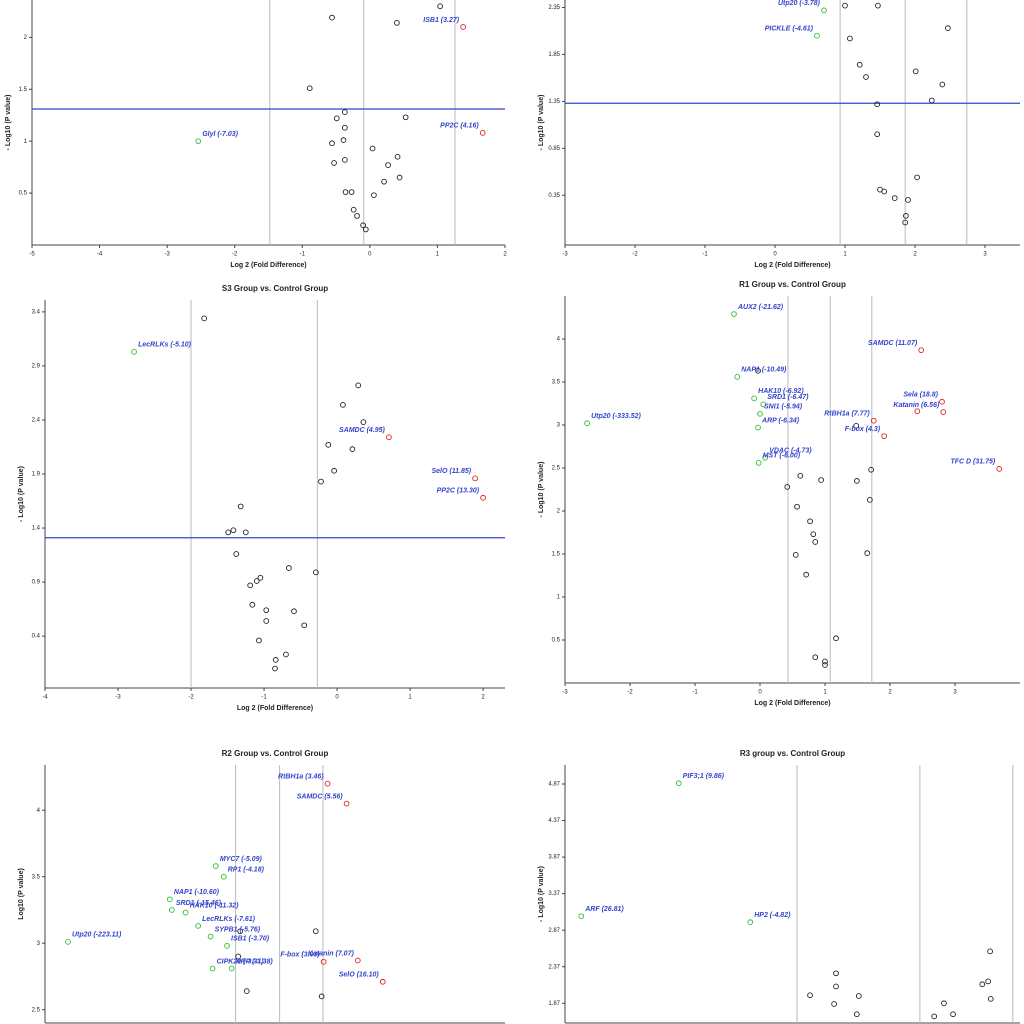 The width and height of the screenshot is (1024, 1024). What do you see at coordinates (635, 255) in the screenshot?
I see `x-tick-label: -2` at bounding box center [635, 255].